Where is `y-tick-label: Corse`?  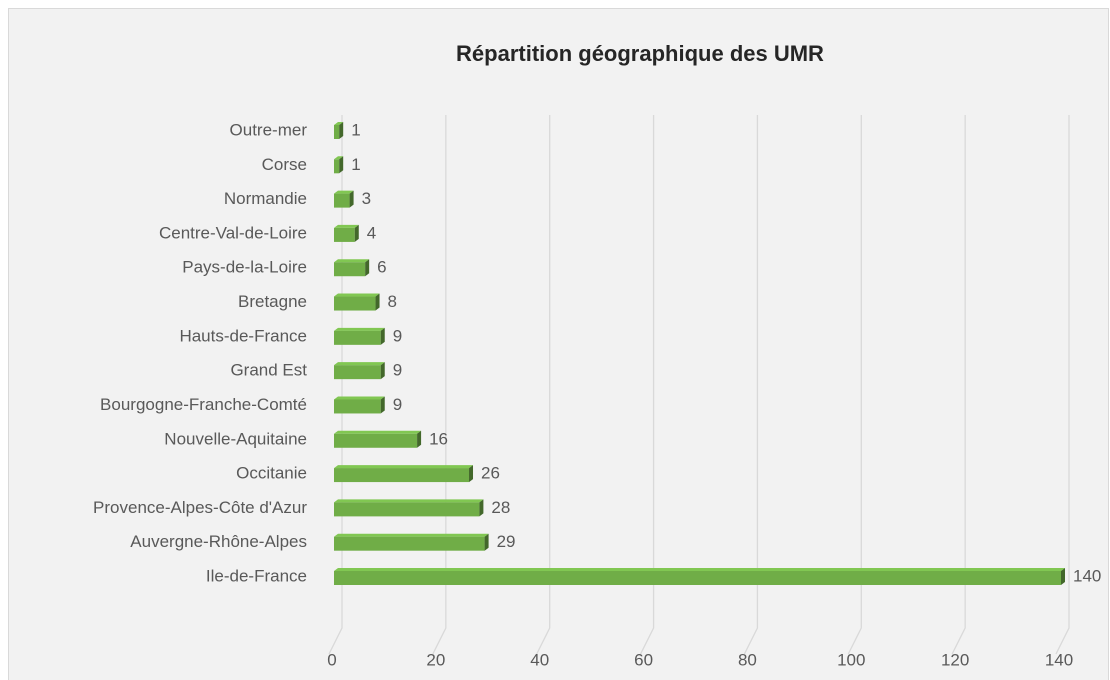
y-tick-label: Corse is located at coordinates (284, 164).